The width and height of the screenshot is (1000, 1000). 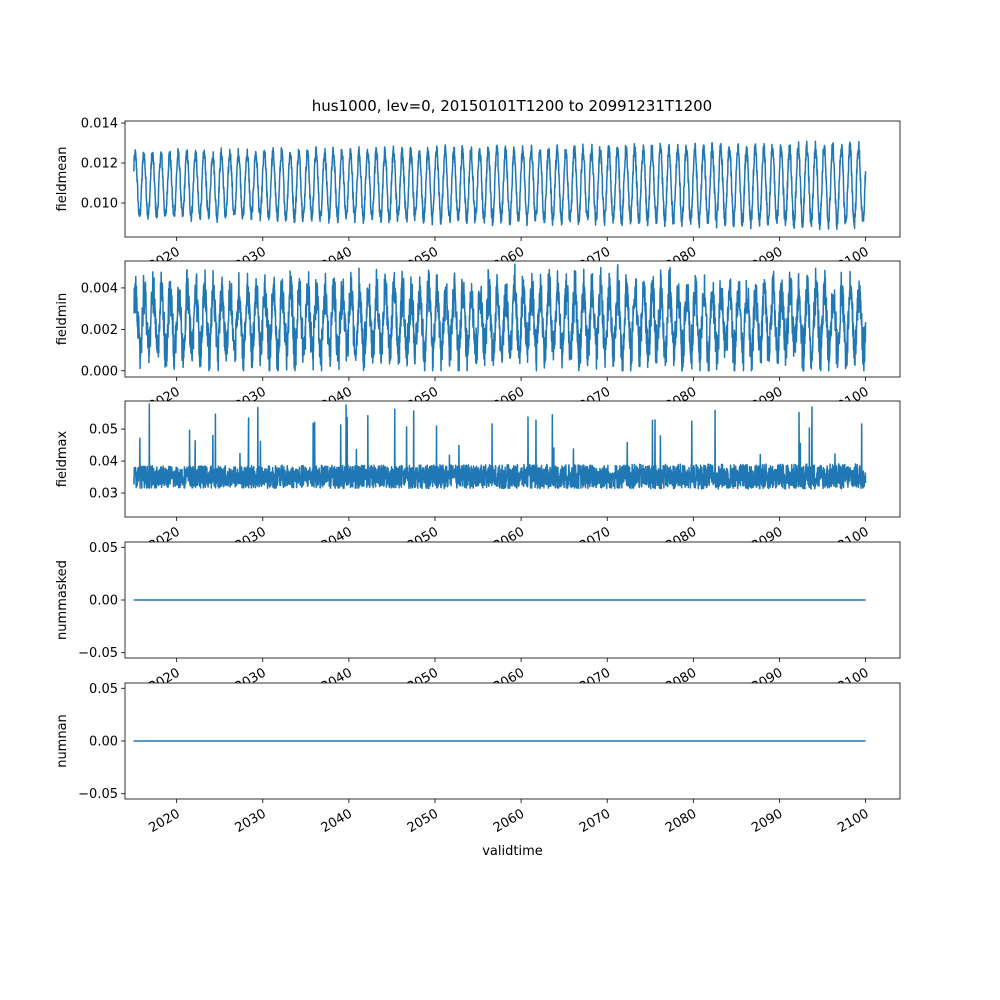 I want to click on y-tick-label-nummasked: 0.05, so click(x=103, y=548).